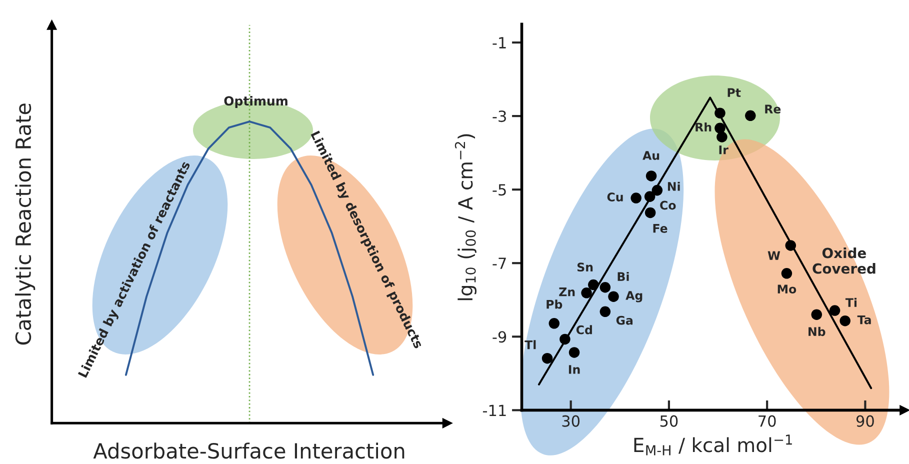  What do you see at coordinates (465, 217) in the screenshot?
I see `y-axis-title: lg$_{10}$ (j$_{00}$ / A cm$^{−2}$)` at bounding box center [465, 217].